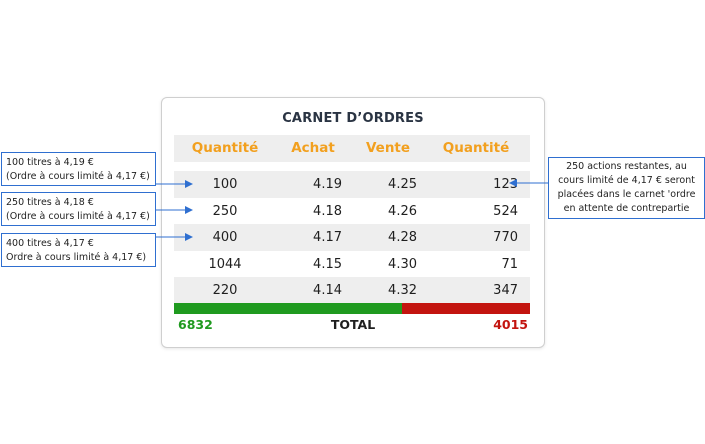 The image size is (705, 444). Describe the element at coordinates (225, 290) in the screenshot. I see `buy-quantity-cell: 220` at that location.